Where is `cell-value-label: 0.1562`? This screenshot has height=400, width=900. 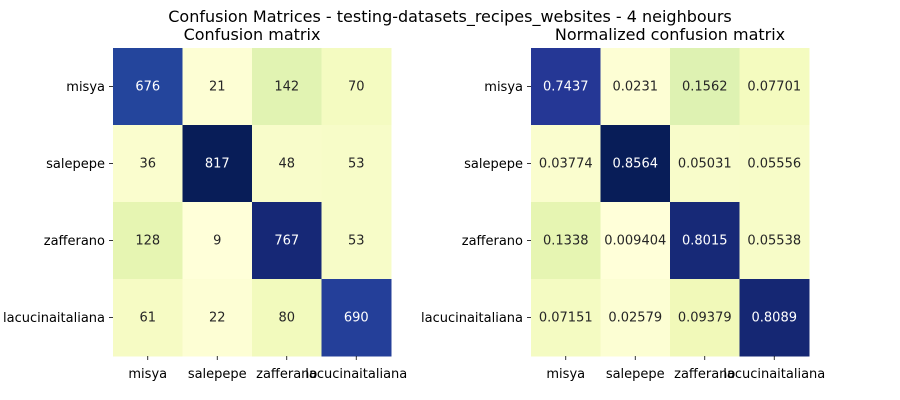 cell-value-label: 0.1562 is located at coordinates (705, 87).